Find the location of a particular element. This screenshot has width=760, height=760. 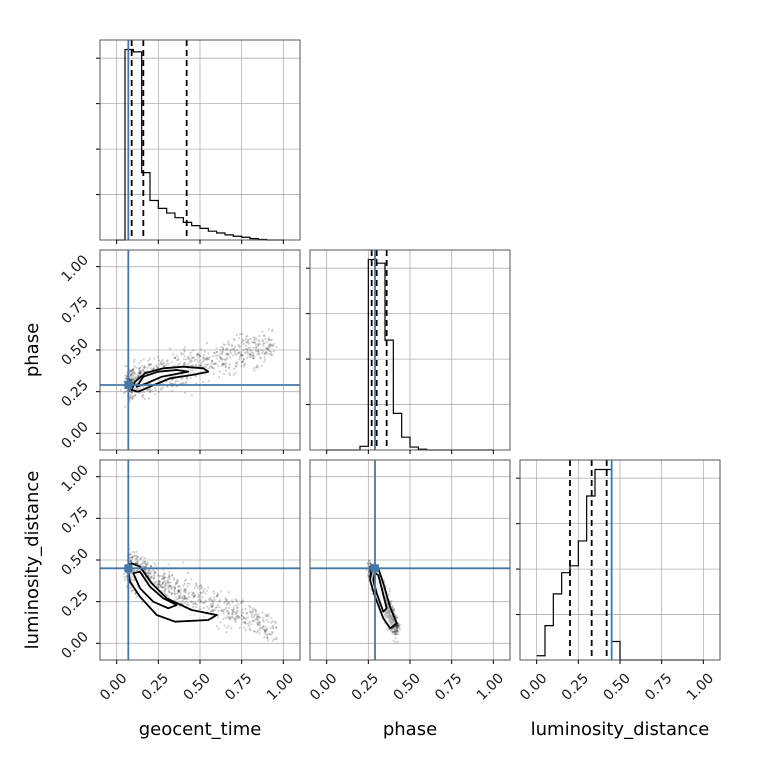

truth-marker is located at coordinates (128, 385).